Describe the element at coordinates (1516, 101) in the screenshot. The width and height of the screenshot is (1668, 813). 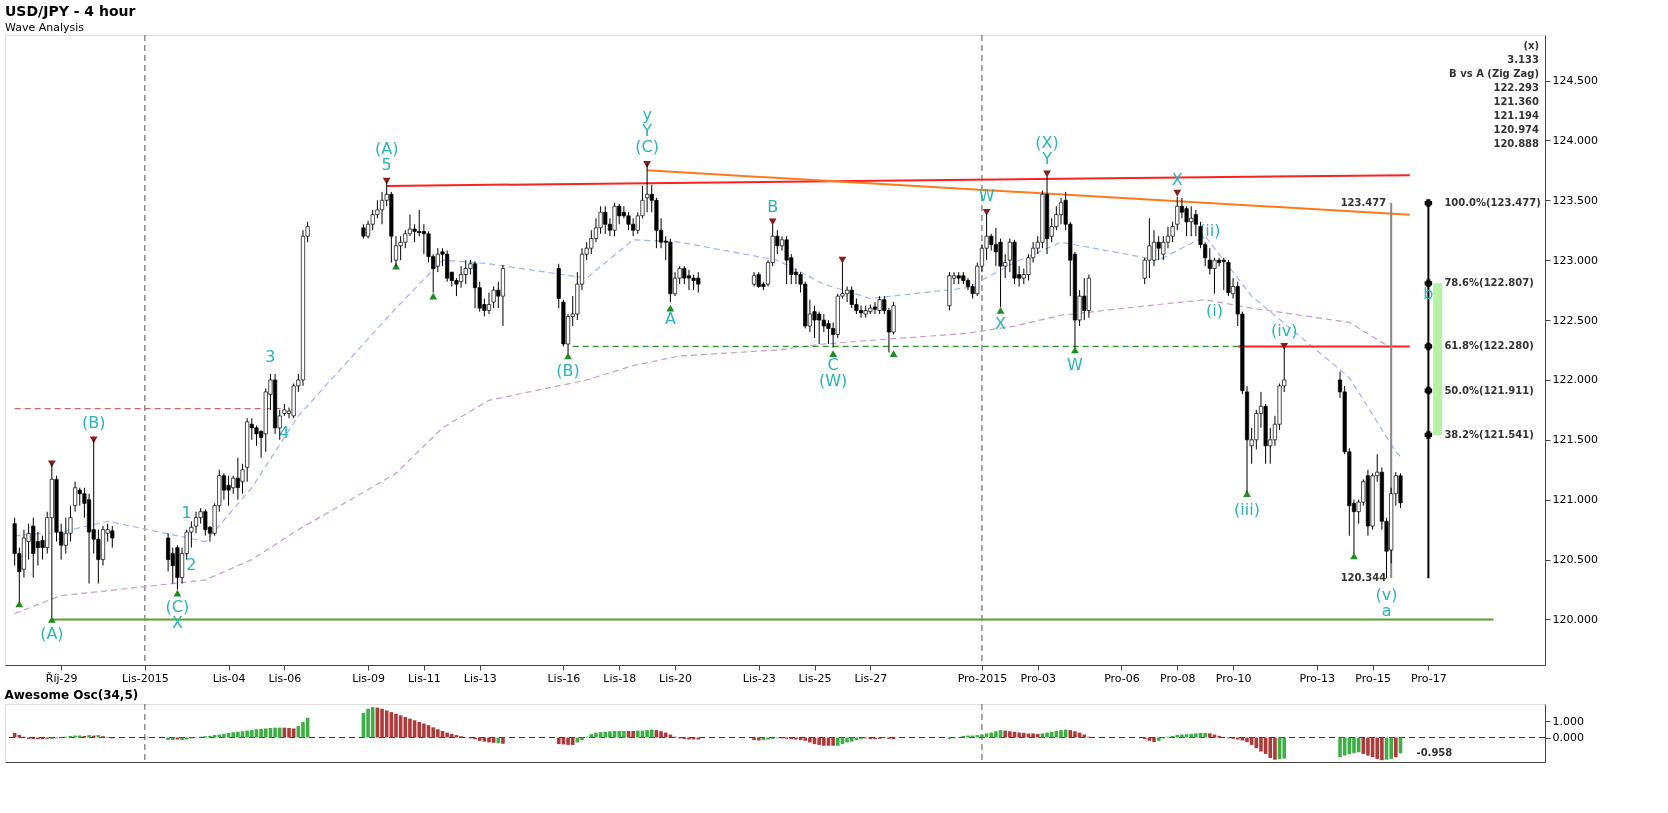
I see `annotation: 121.360` at that location.